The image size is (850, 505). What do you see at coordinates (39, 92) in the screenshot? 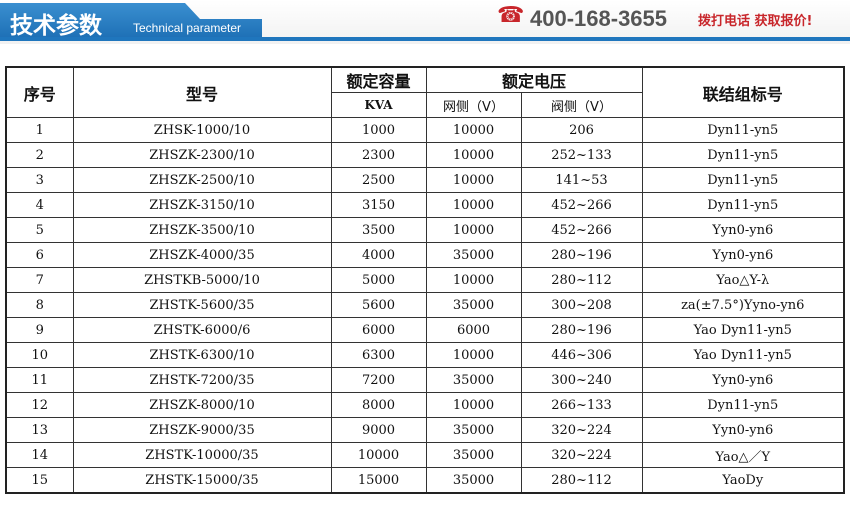
I see `header-no: 序号` at bounding box center [39, 92].